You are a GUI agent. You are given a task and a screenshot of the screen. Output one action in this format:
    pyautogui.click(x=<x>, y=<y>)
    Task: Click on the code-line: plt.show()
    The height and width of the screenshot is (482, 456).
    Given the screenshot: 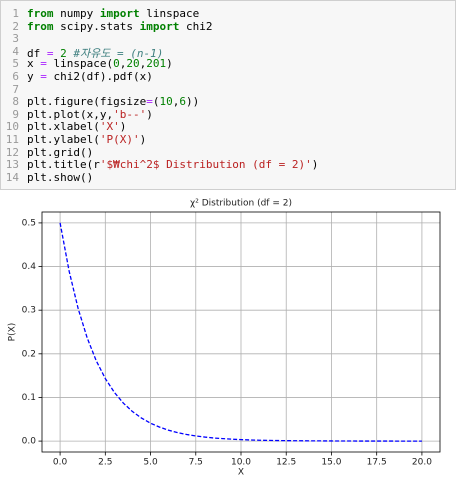 What is the action you would take?
    pyautogui.click(x=60, y=177)
    